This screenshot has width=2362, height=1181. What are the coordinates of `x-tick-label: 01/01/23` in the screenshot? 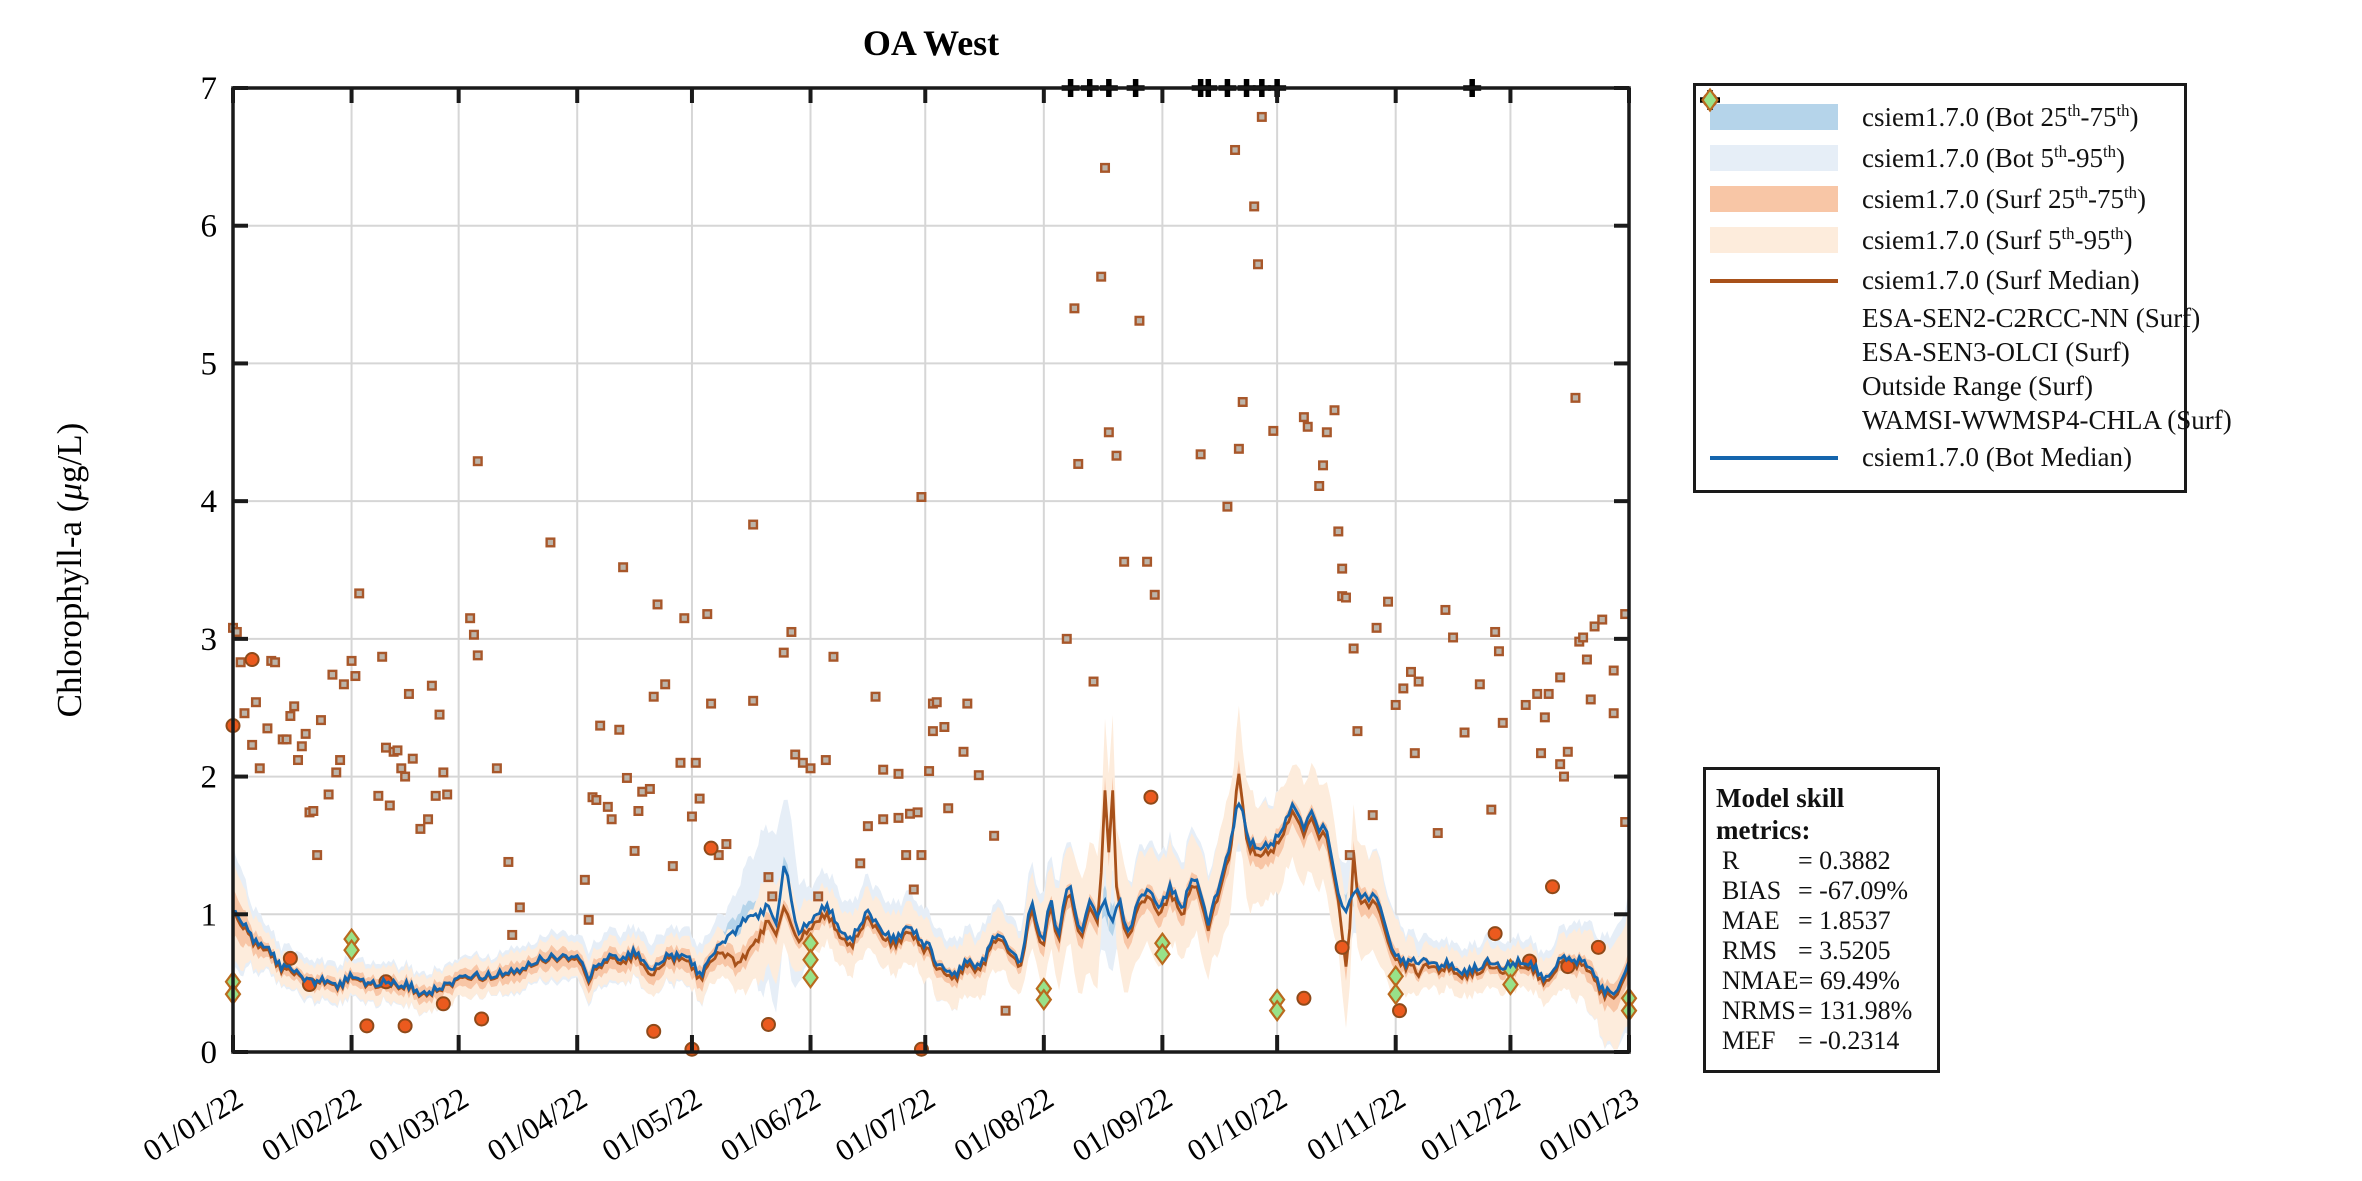 It's located at (1589, 1124).